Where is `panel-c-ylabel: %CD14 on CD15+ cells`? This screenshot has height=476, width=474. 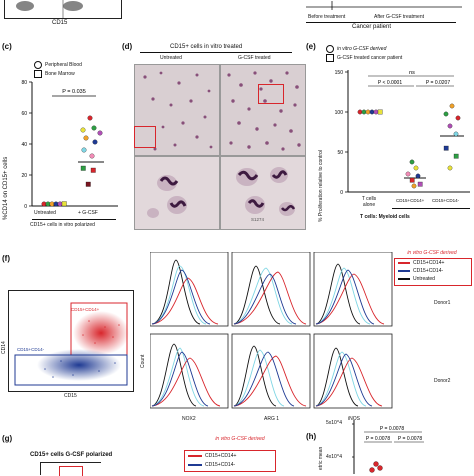
panel-c-ylabel: %CD14 on CD15+ cells is located at coordinates (6, 188).